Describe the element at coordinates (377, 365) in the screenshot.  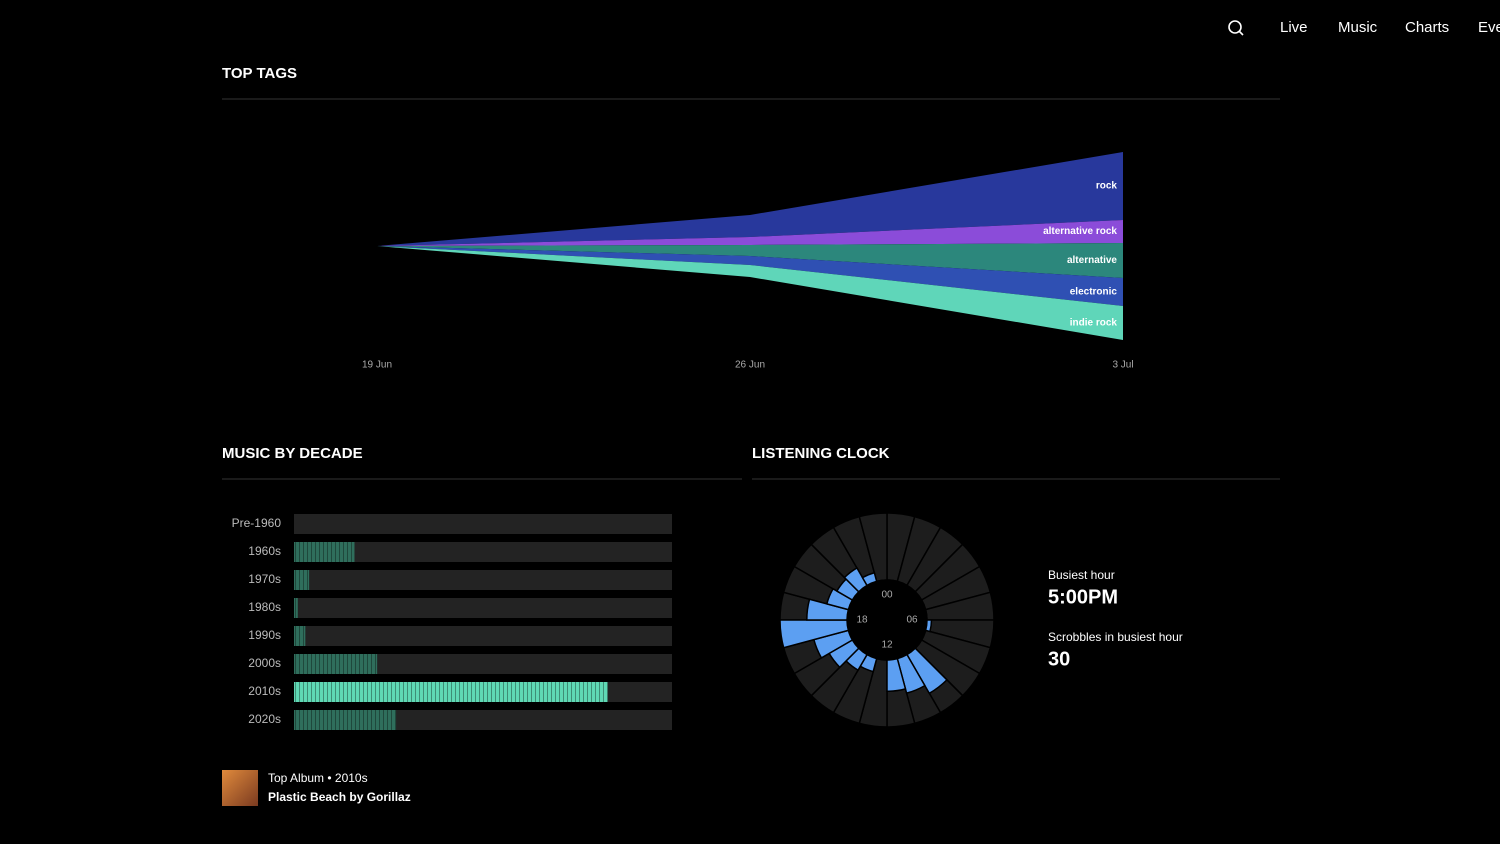
I see `x-tick-label: 19 Jun` at that location.